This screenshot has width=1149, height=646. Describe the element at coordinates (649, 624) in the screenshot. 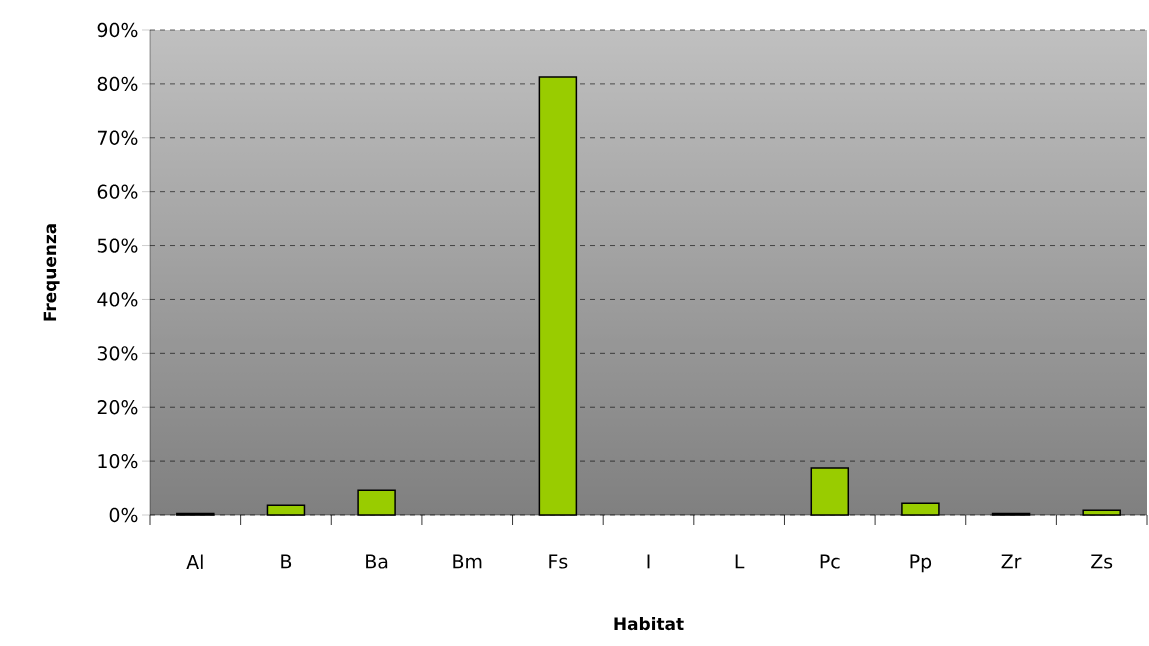

I see `x-axis-title: Habitat` at that location.